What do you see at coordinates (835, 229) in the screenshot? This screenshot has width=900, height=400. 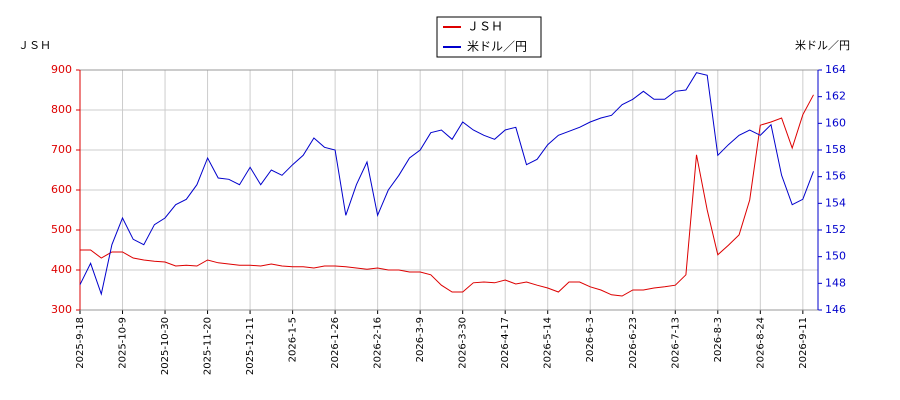 I see `y2-tick-label: 152` at bounding box center [835, 229].